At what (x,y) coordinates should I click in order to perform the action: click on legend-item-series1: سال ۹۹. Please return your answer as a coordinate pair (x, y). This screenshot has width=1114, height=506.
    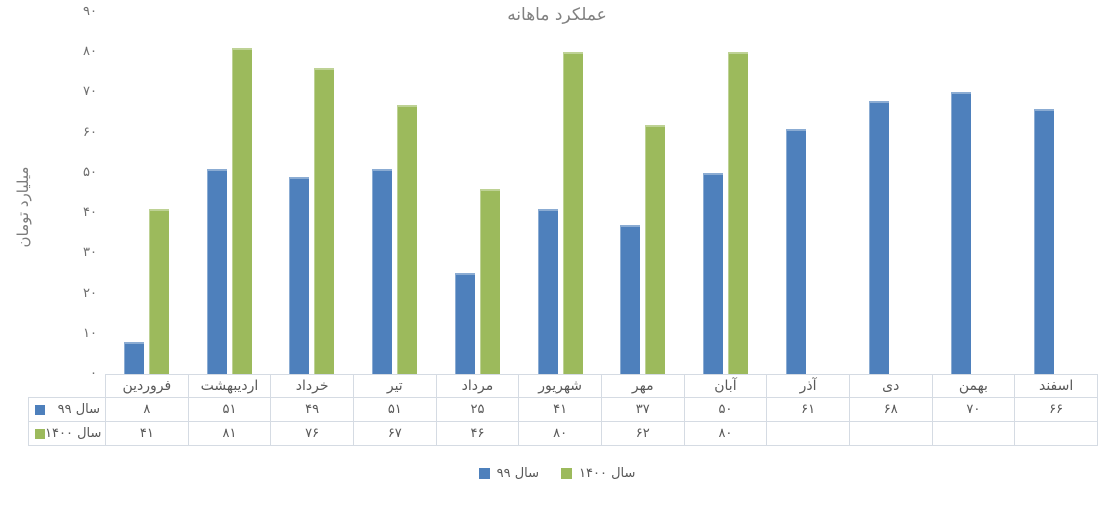
    Looking at the image, I should click on (509, 473).